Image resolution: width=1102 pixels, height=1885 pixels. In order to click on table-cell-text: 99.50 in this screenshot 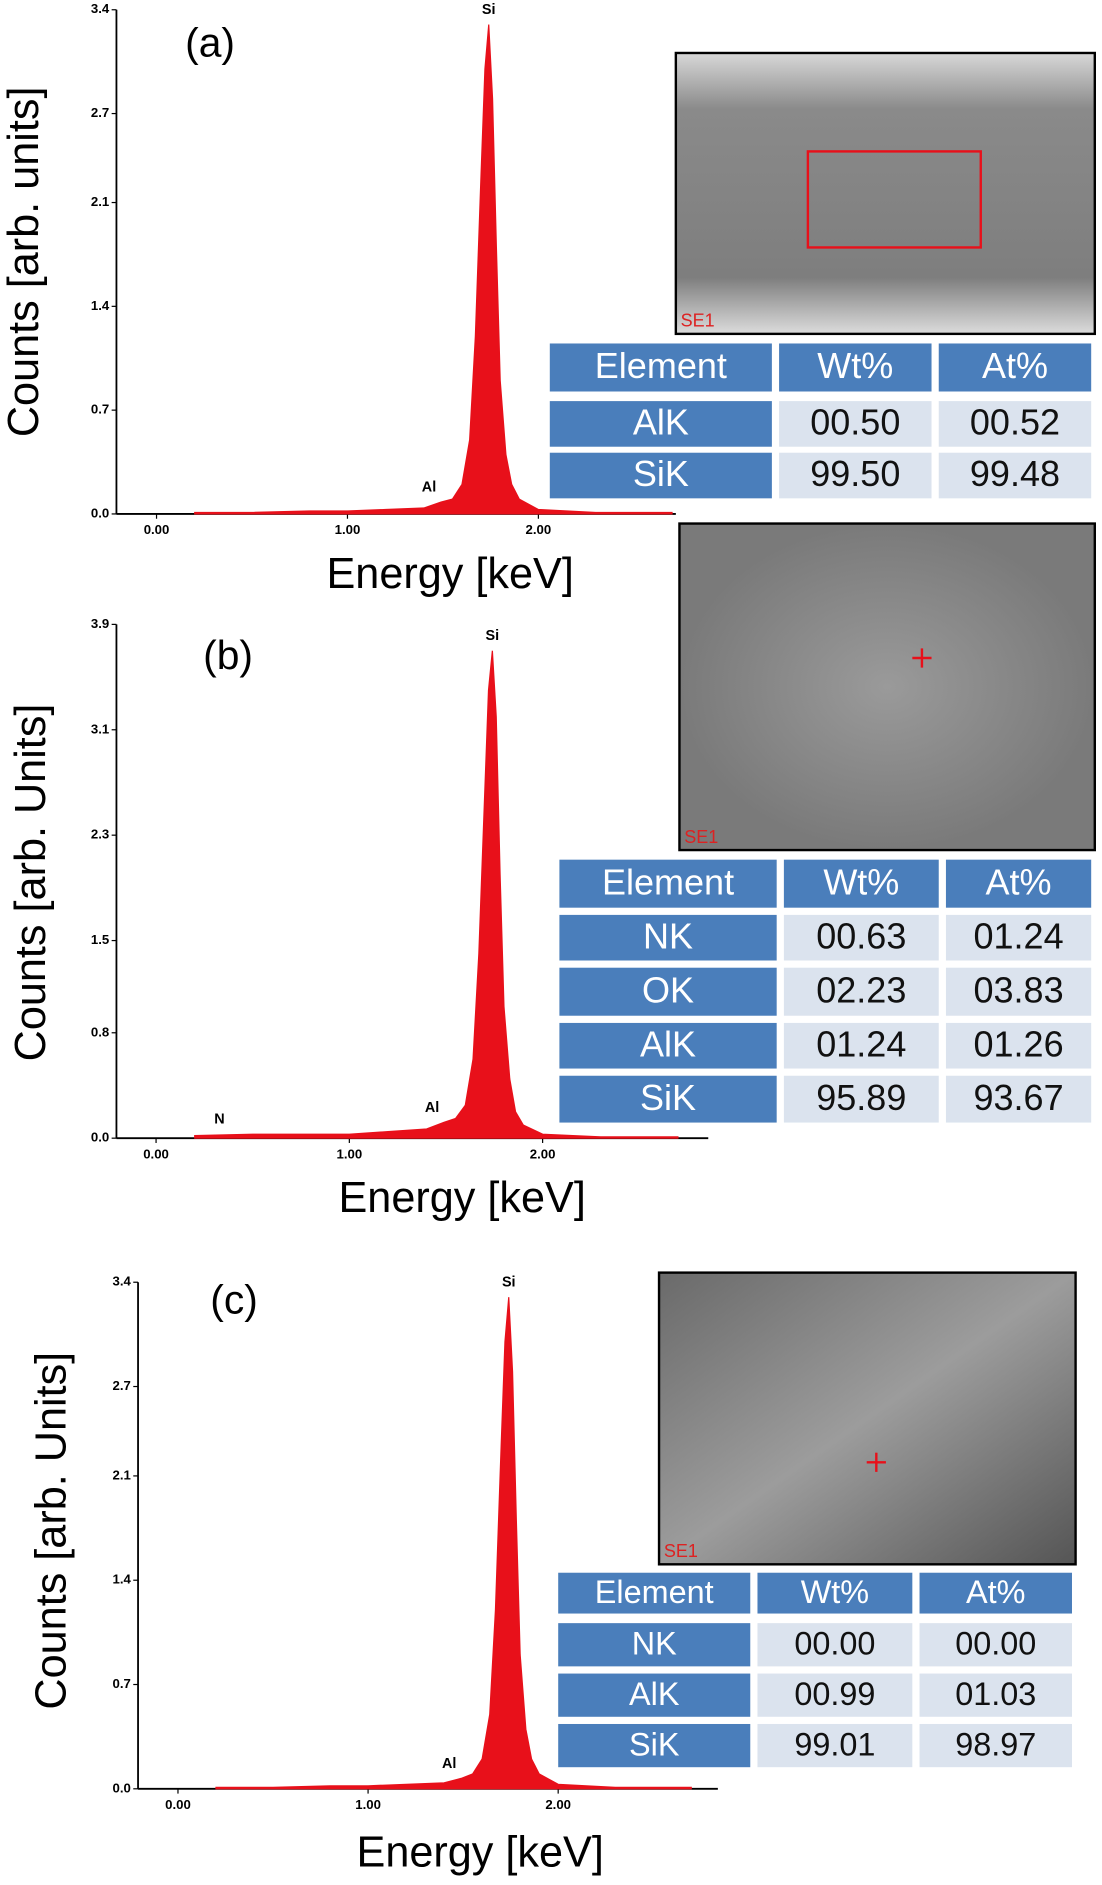, I will do `click(855, 473)`.